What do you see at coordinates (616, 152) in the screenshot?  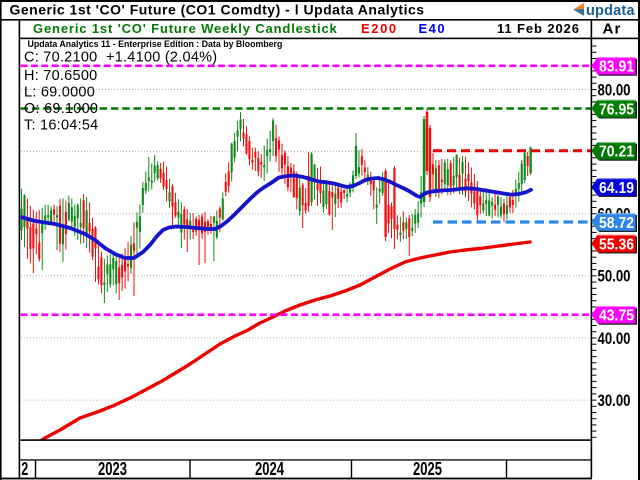 I see `svg-text: 70.21` at bounding box center [616, 152].